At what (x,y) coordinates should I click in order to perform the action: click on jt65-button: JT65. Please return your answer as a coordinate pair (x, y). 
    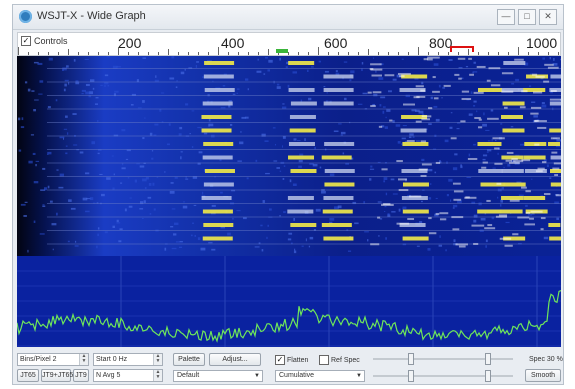
    Looking at the image, I should click on (28, 375).